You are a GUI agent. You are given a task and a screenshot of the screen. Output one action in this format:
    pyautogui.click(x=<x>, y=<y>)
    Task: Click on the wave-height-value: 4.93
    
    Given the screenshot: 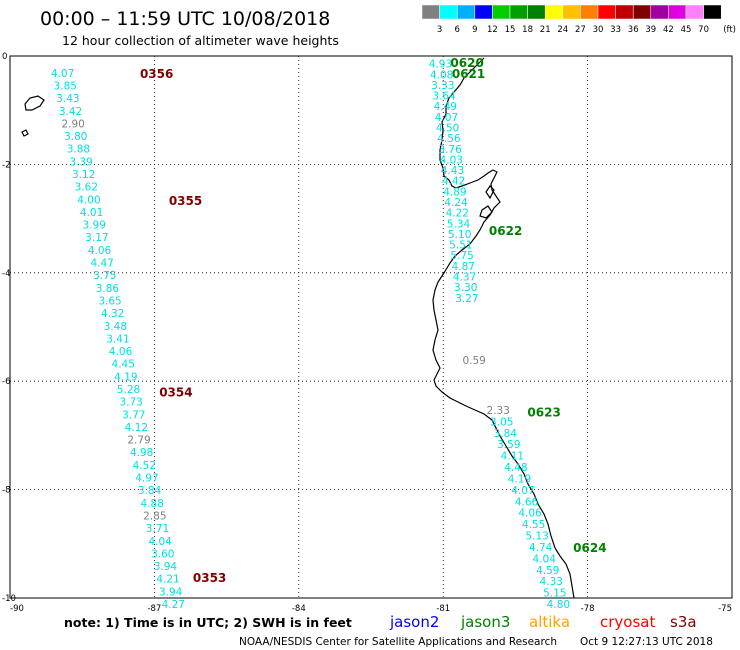 What is the action you would take?
    pyautogui.click(x=440, y=65)
    